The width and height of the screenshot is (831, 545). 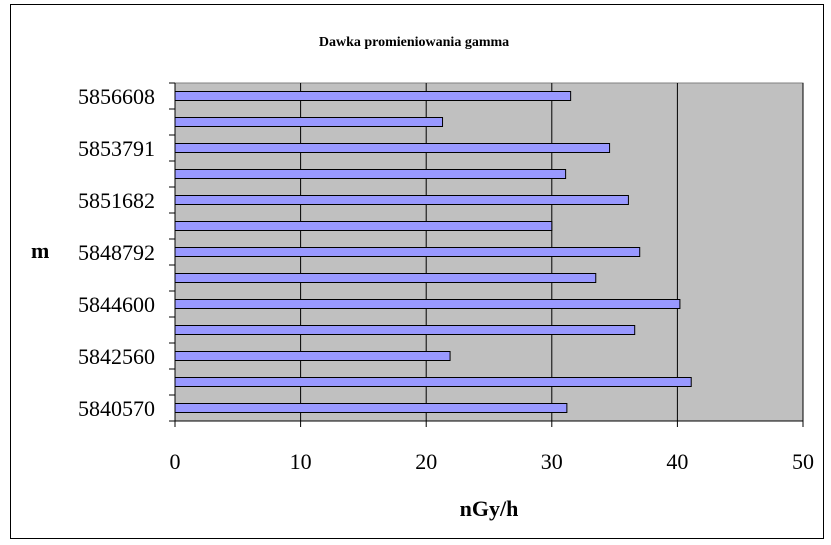 I want to click on y-axis-label: m, so click(x=40, y=250).